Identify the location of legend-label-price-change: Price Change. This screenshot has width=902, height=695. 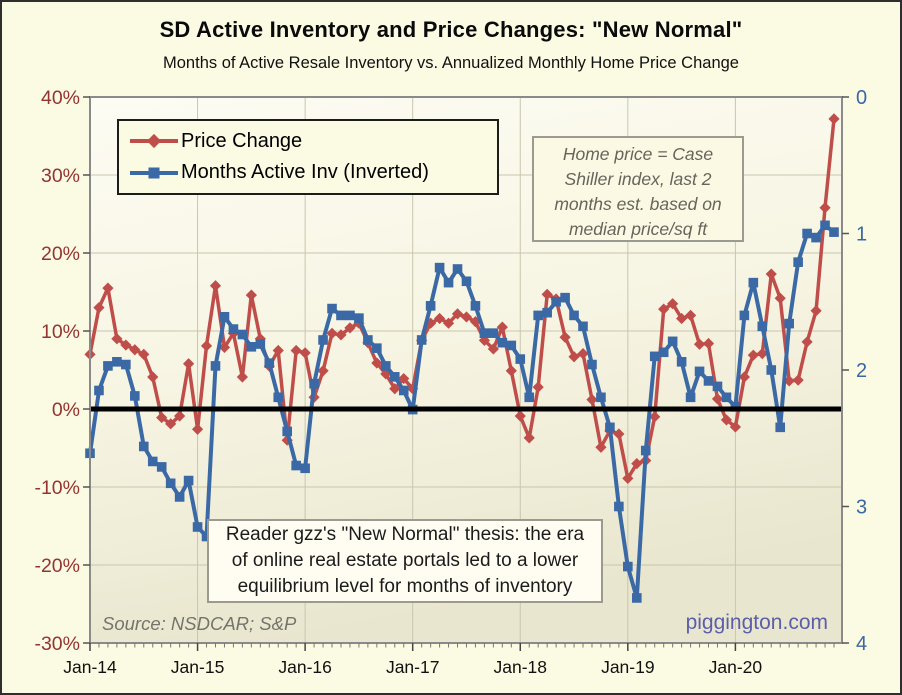
(242, 140).